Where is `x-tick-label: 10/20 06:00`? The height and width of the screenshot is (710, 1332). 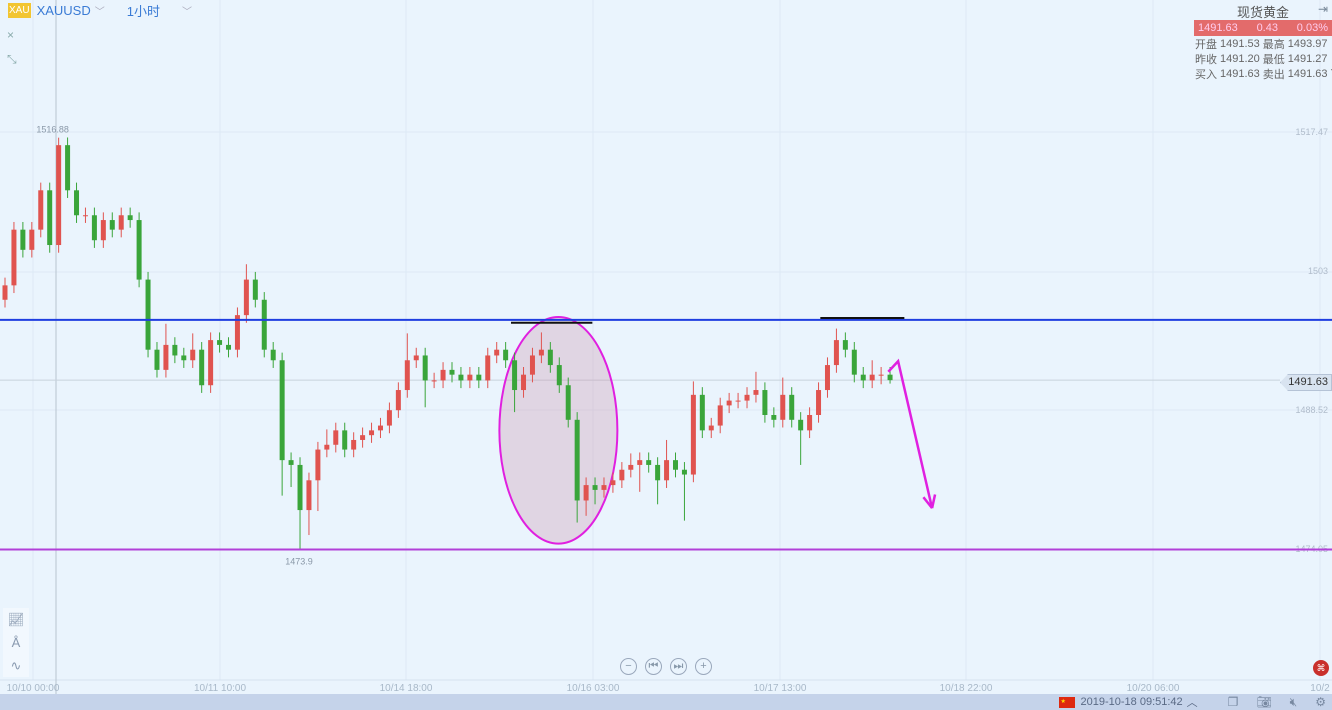
x-tick-label: 10/20 06:00 is located at coordinates (1153, 688).